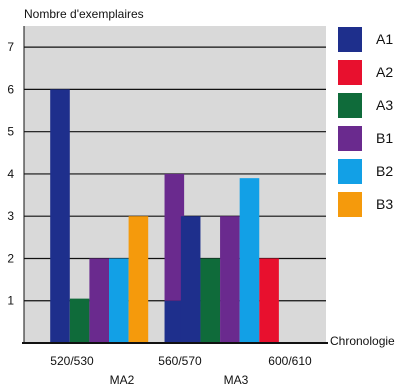 The image size is (399, 390). I want to click on y-tick-label: 7, so click(10, 47).